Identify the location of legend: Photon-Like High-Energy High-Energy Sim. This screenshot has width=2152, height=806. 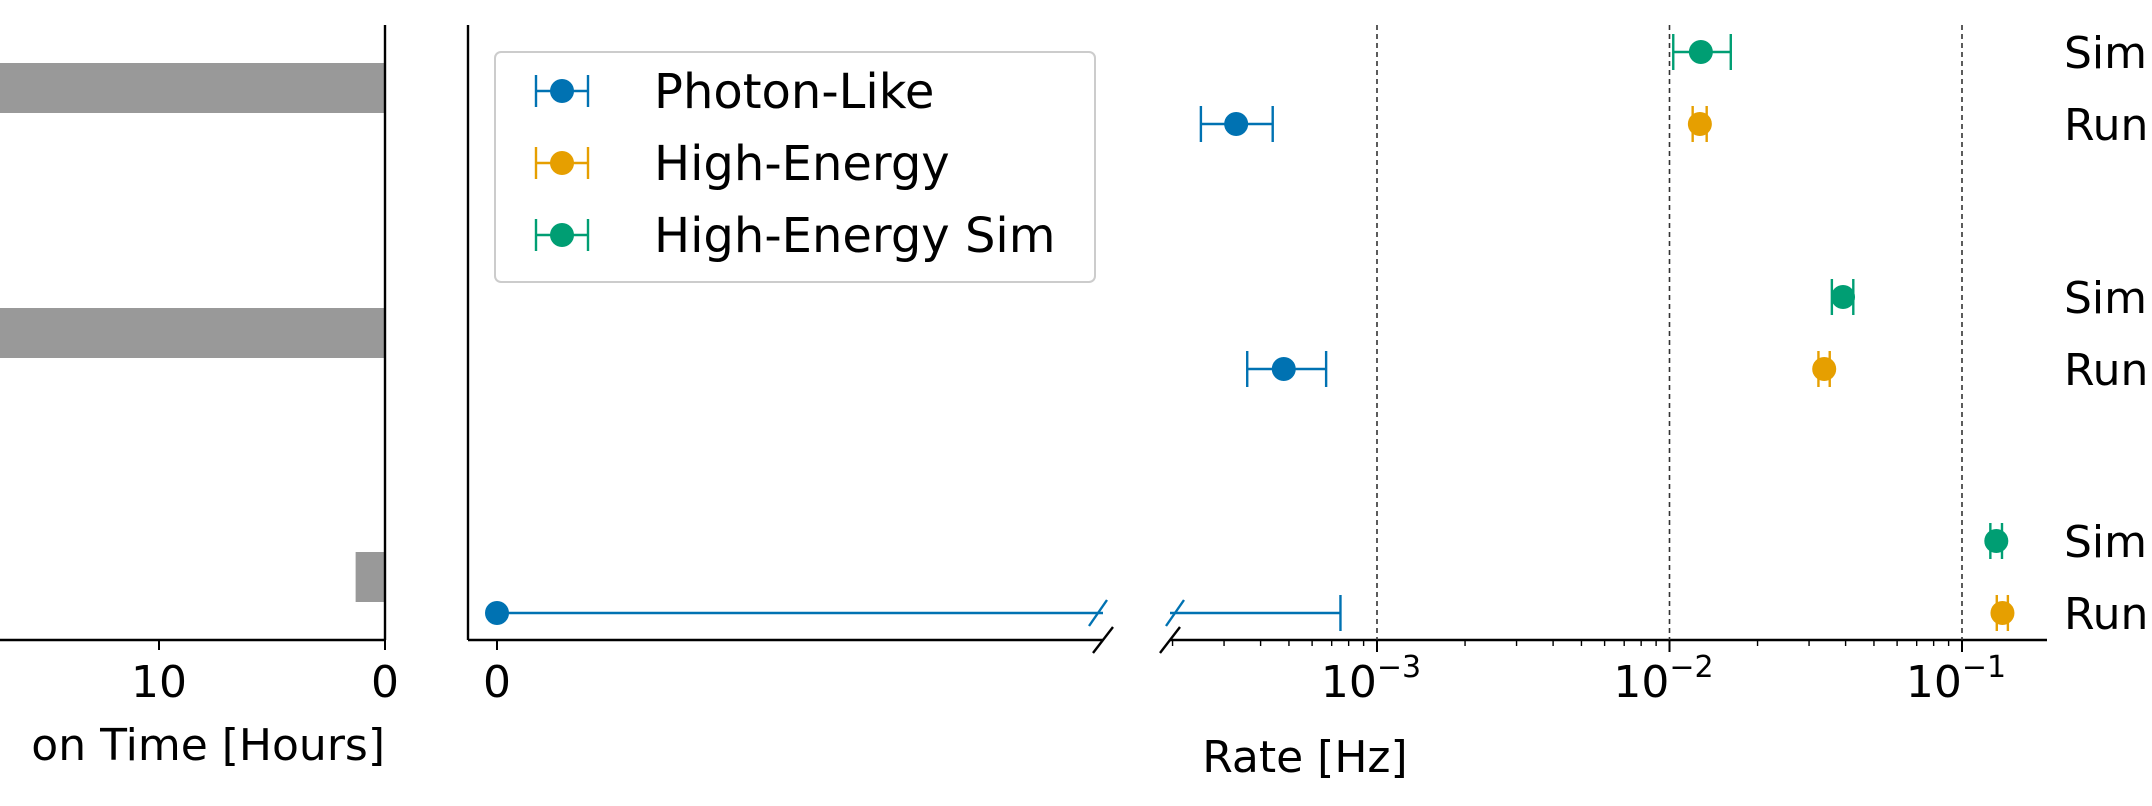
(795, 167).